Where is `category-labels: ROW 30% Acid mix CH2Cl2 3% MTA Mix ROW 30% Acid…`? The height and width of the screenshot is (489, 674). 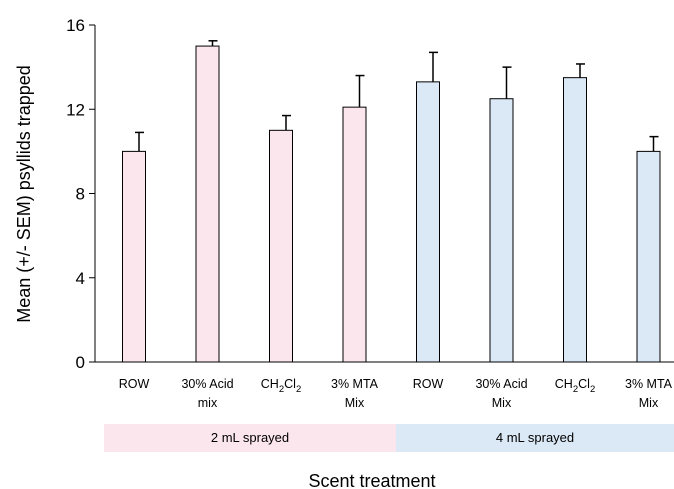
category-labels: ROW 30% Acid mix CH2Cl2 3% MTA Mix ROW 30% Acid… is located at coordinates (396, 393).